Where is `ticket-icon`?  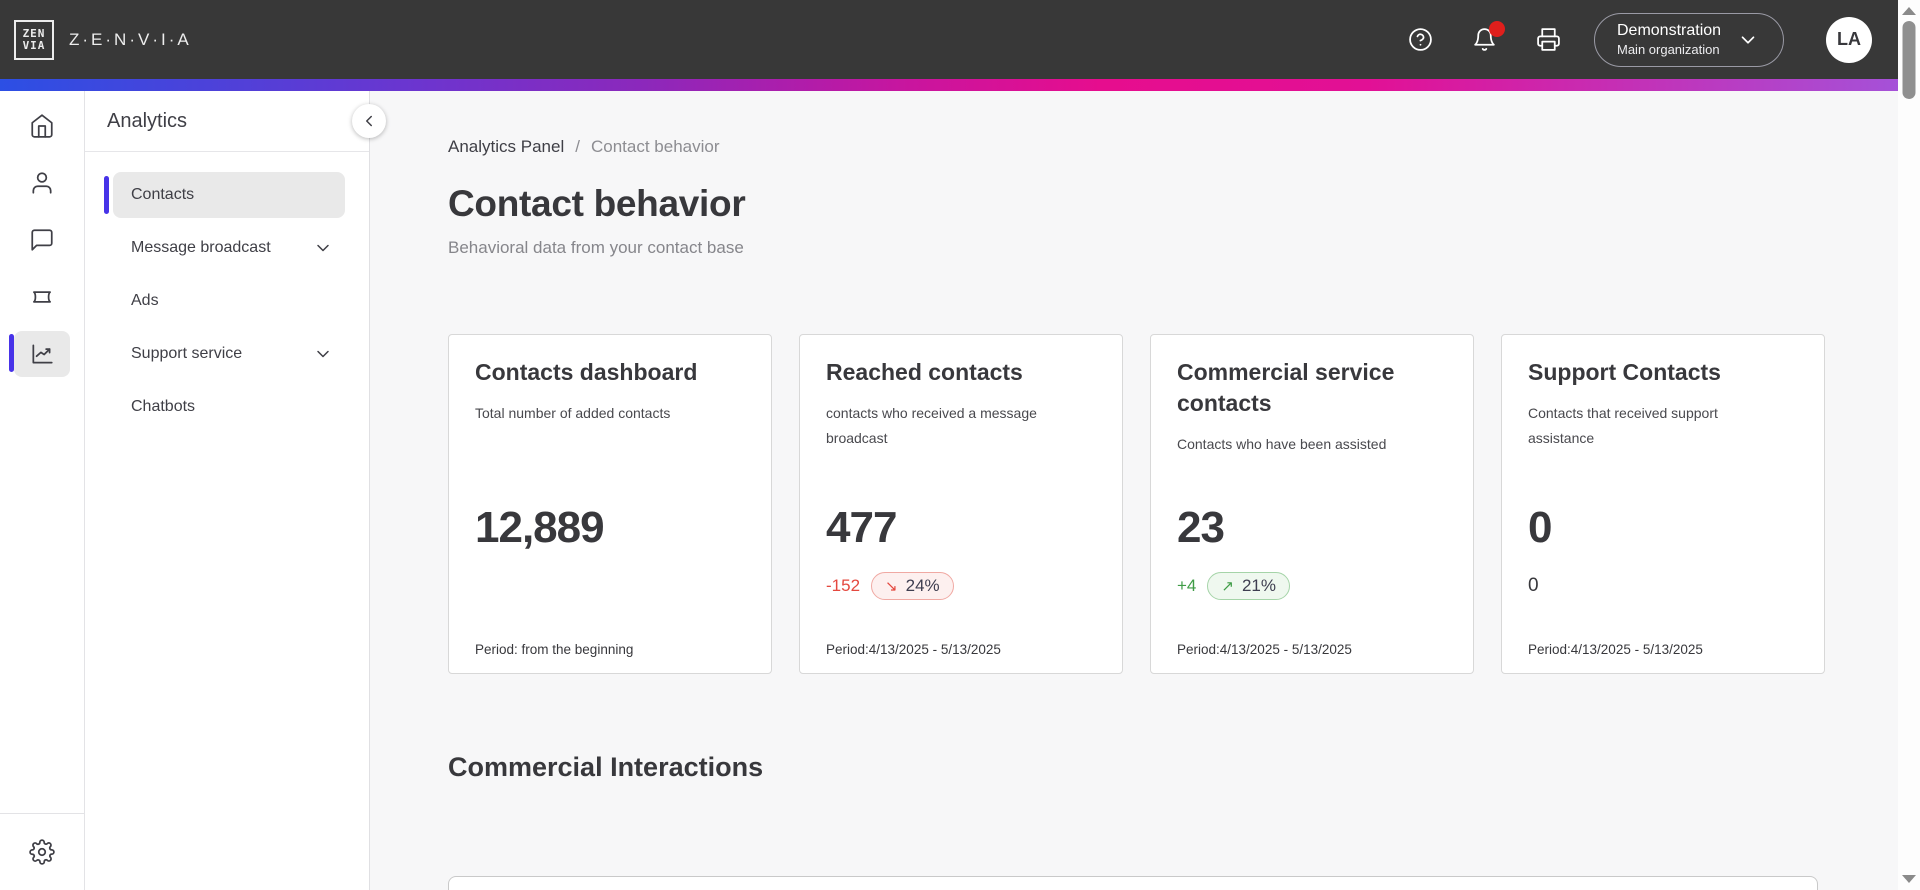
ticket-icon is located at coordinates (42, 296).